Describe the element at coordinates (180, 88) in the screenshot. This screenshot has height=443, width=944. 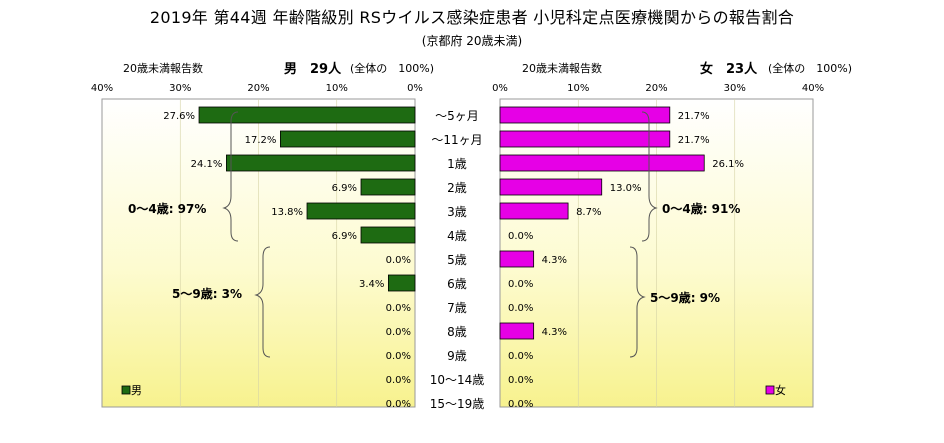
I see `left-tick-label: 30%` at that location.